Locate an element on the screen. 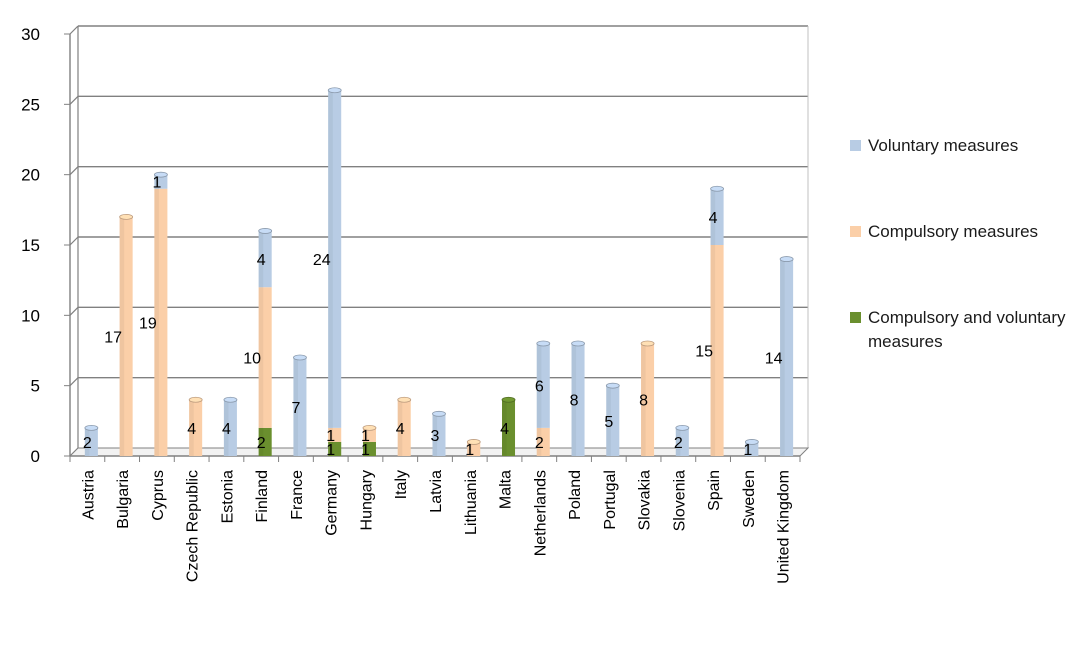  x-category-label: France is located at coordinates (297, 495).